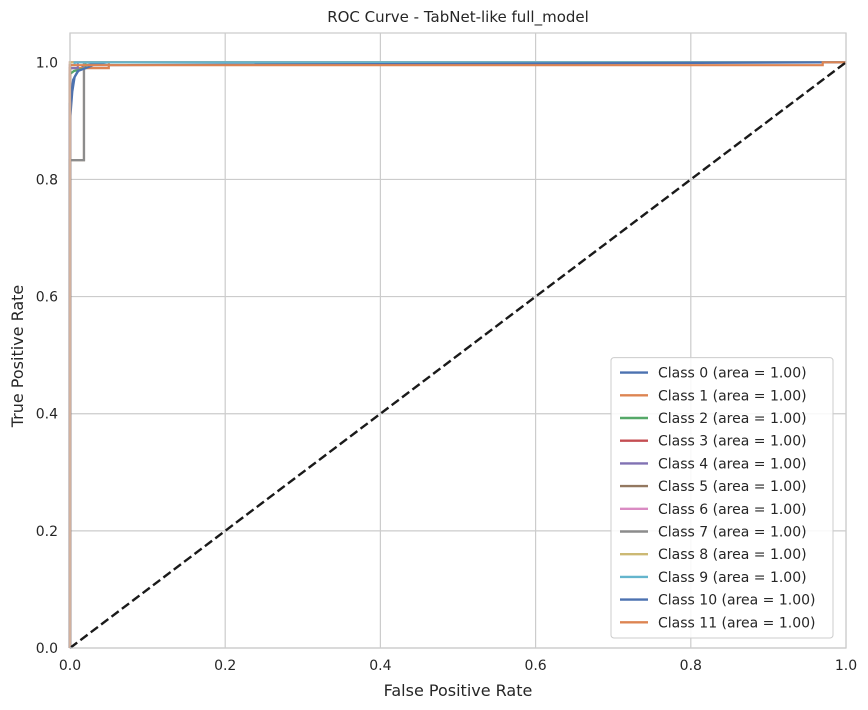  I want to click on legend-box, so click(722, 498).